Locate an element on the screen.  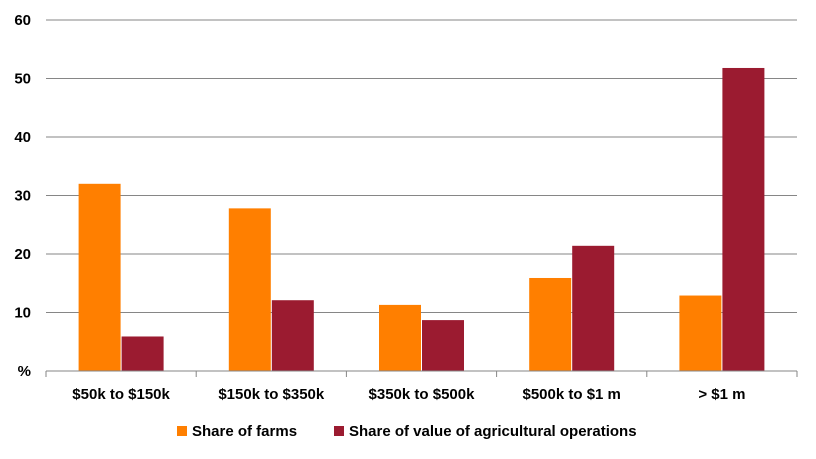
y-axis-ticks: % 10 20 30 40 50 60 is located at coordinates (22, 196).